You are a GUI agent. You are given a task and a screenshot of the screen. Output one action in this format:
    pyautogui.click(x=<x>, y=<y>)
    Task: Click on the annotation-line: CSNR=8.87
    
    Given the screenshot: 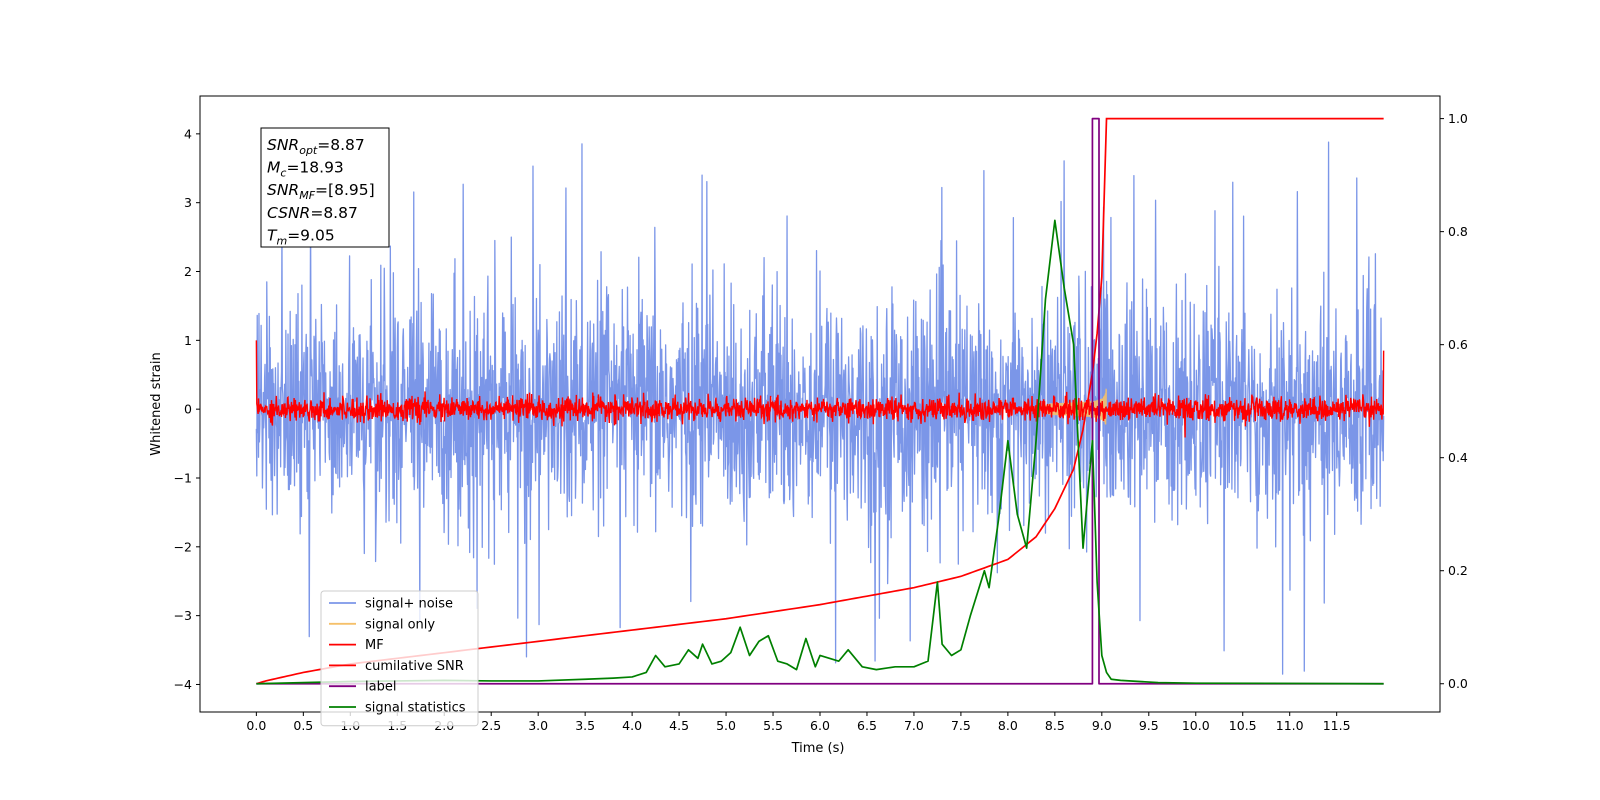 What is the action you would take?
    pyautogui.click(x=312, y=213)
    